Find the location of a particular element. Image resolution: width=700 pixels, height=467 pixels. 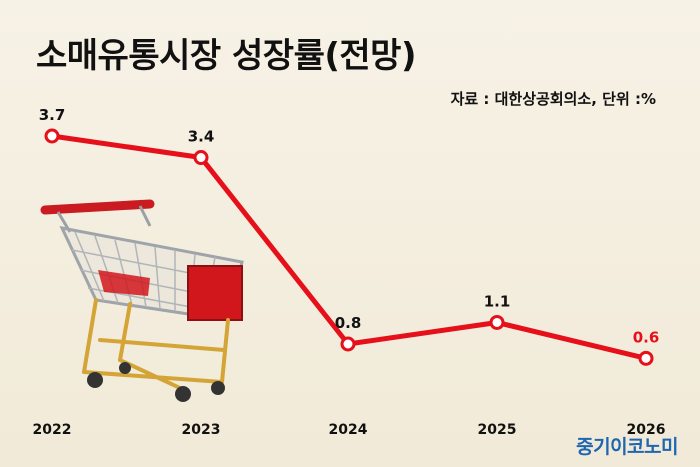

data-label: 3.4 is located at coordinates (201, 137).